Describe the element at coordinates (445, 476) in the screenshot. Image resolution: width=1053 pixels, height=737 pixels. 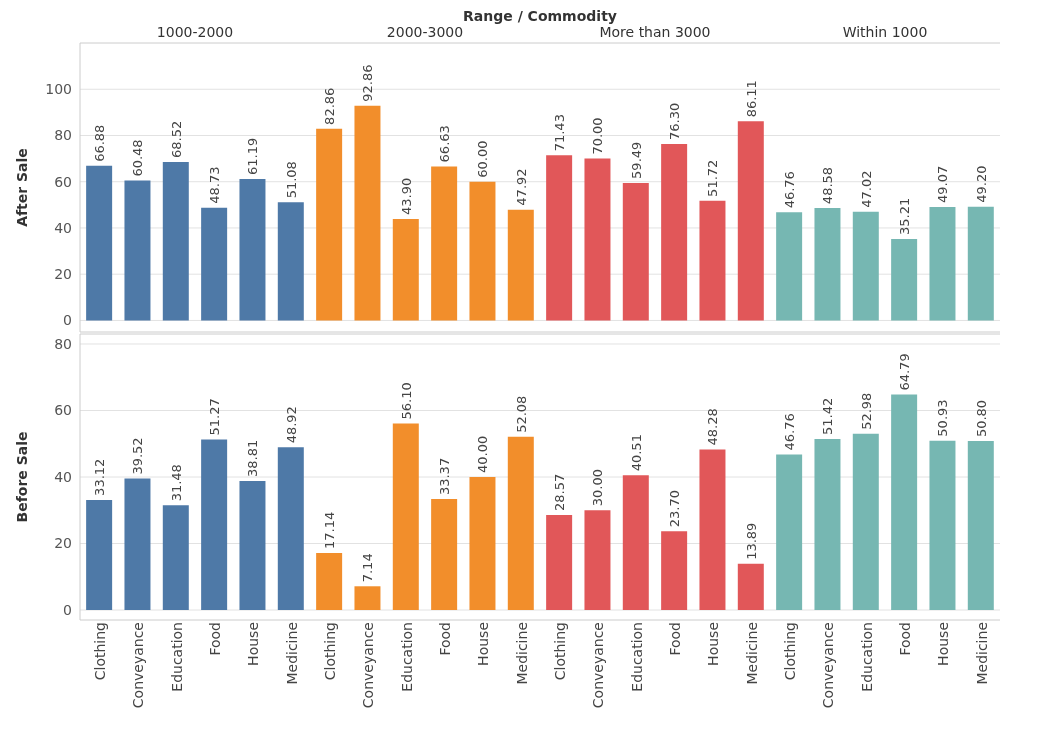
I see `data-label: 33.37` at that location.